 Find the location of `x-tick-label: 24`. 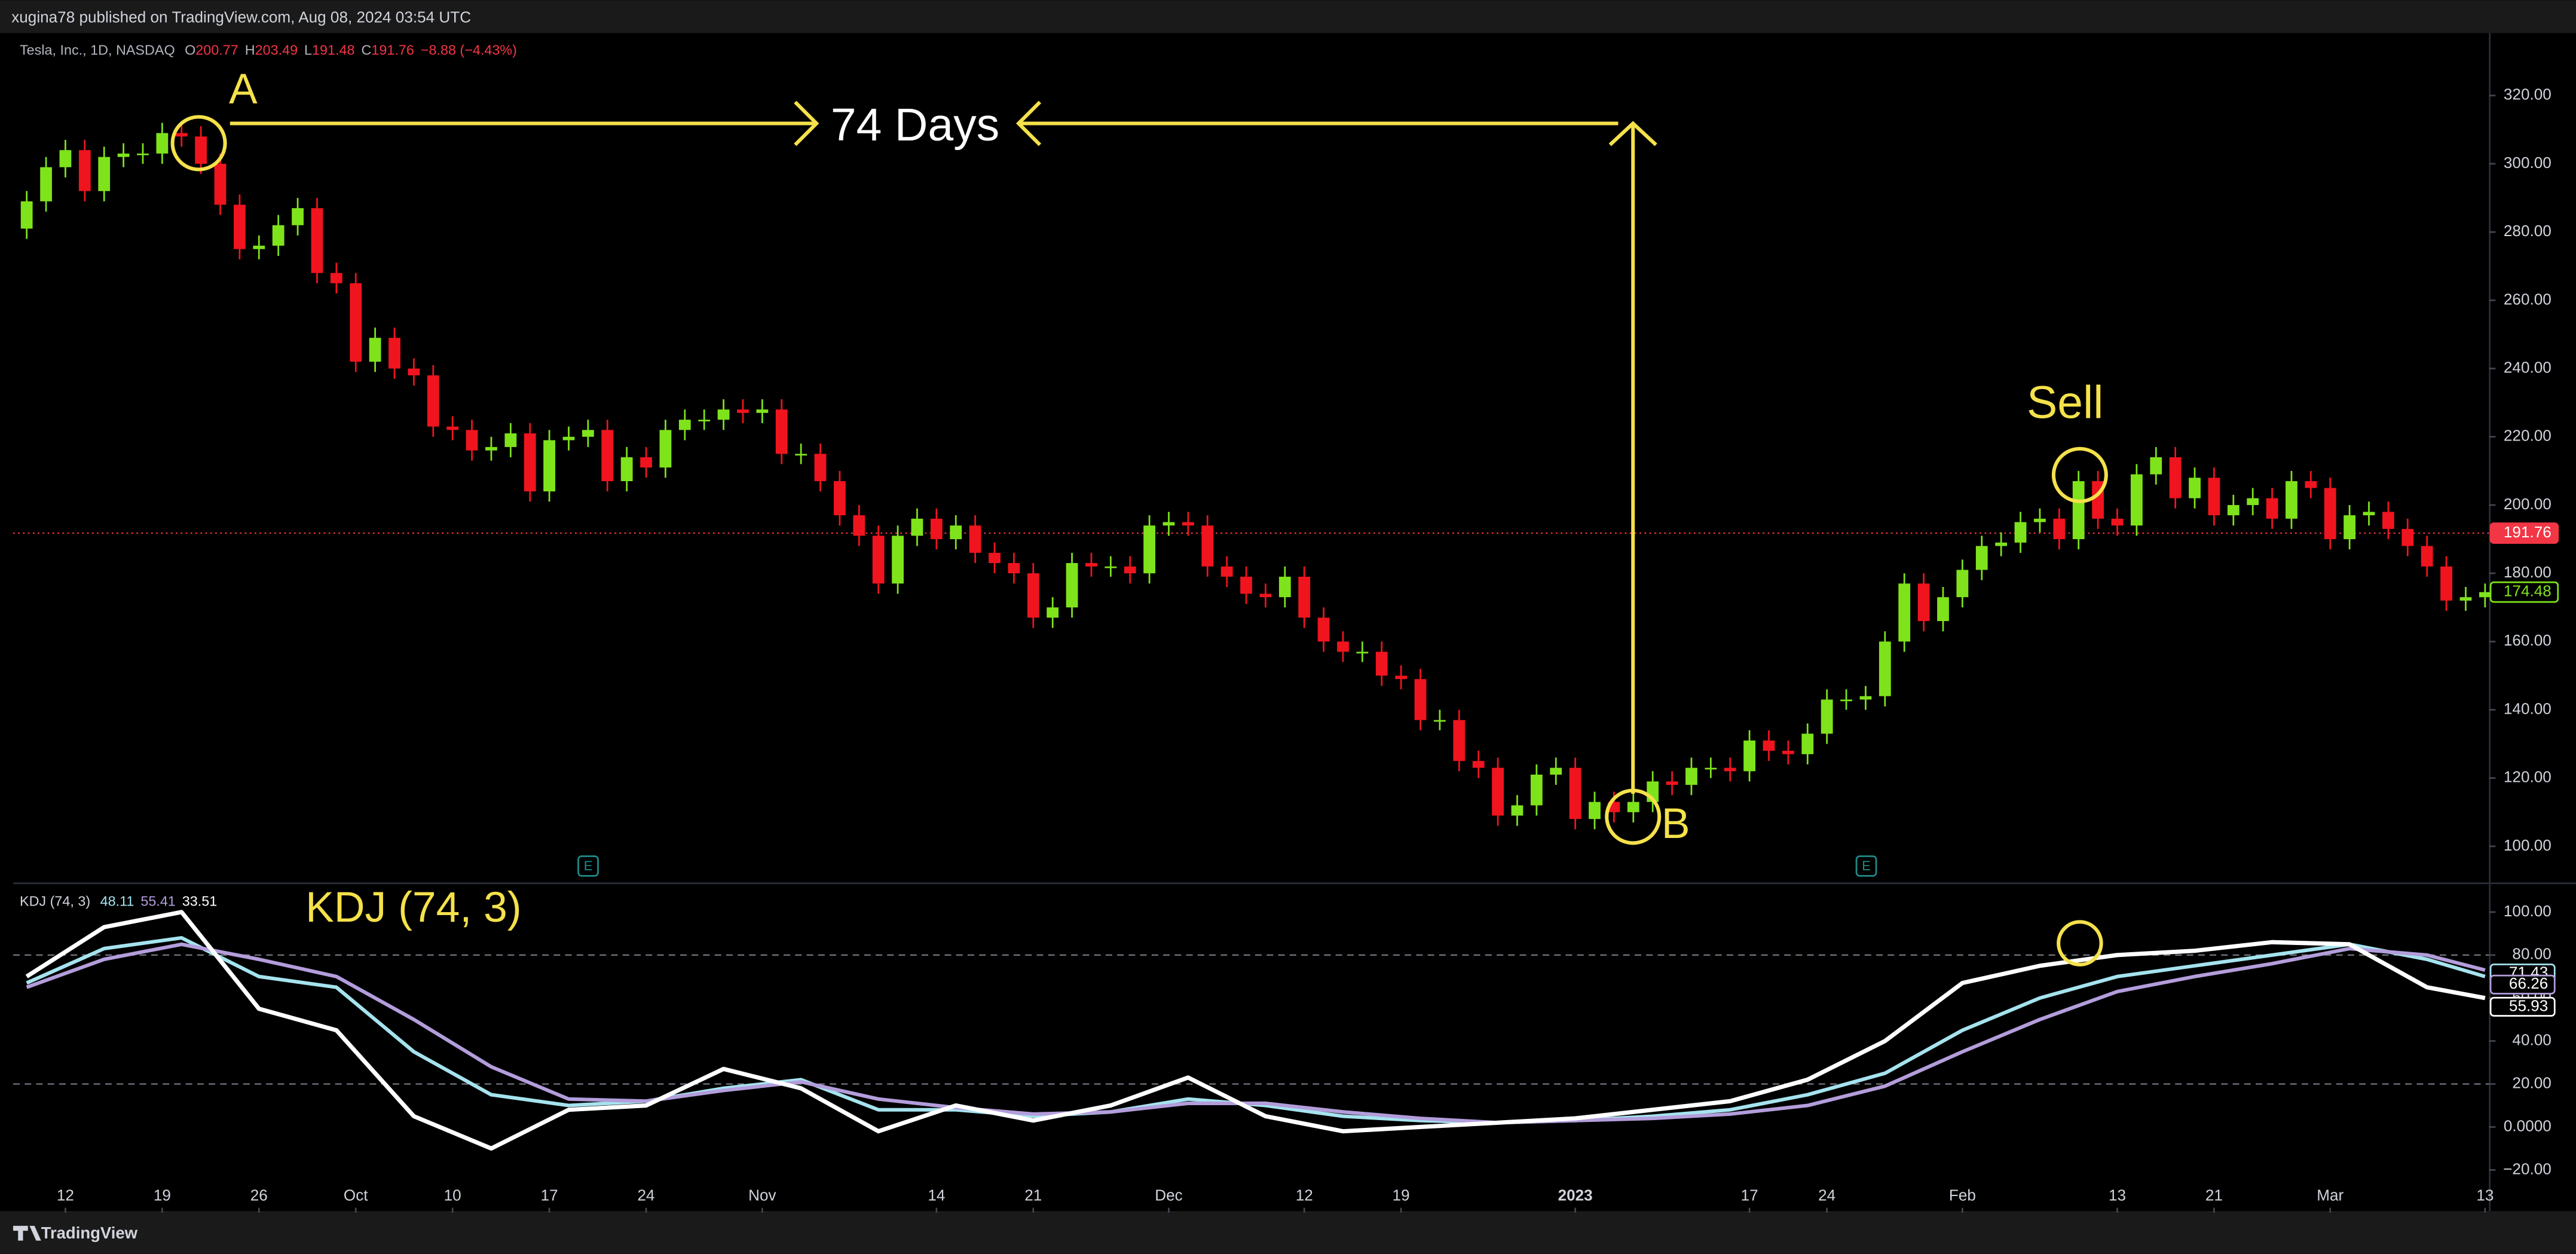

x-tick-label: 24 is located at coordinates (1826, 1195).